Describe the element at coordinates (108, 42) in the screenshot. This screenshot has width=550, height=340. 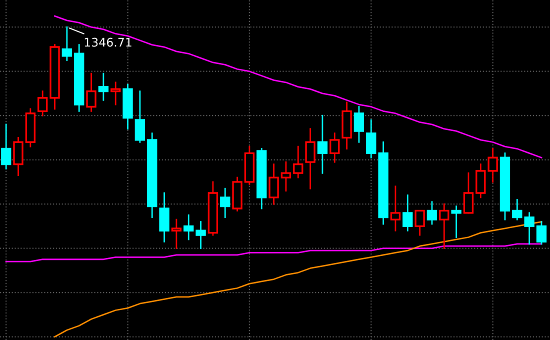
I see `annotation: 1346.71` at that location.